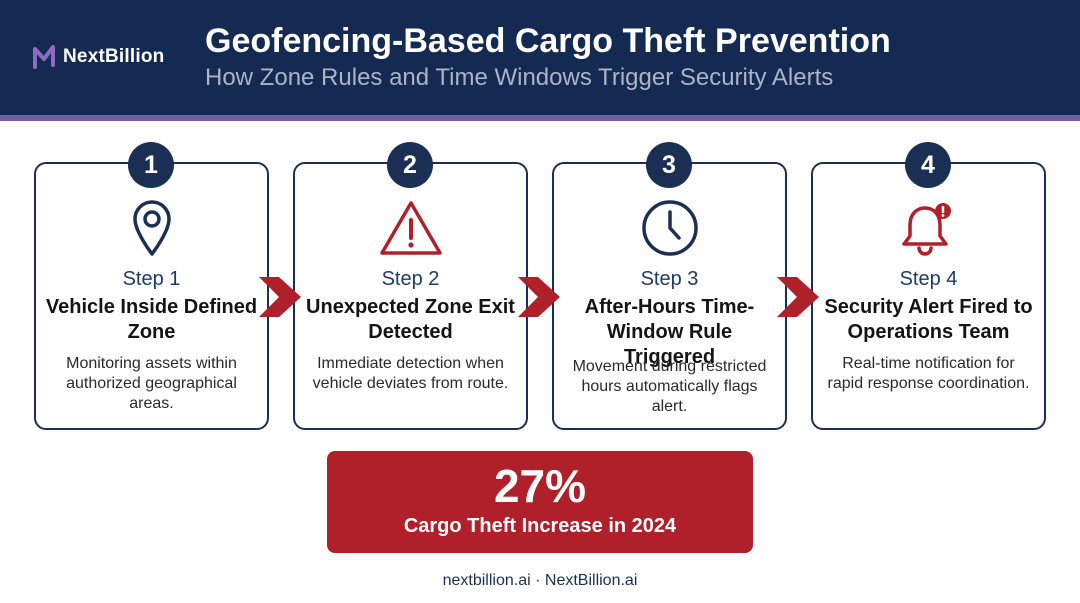  I want to click on step-label: Step 4, so click(928, 279).